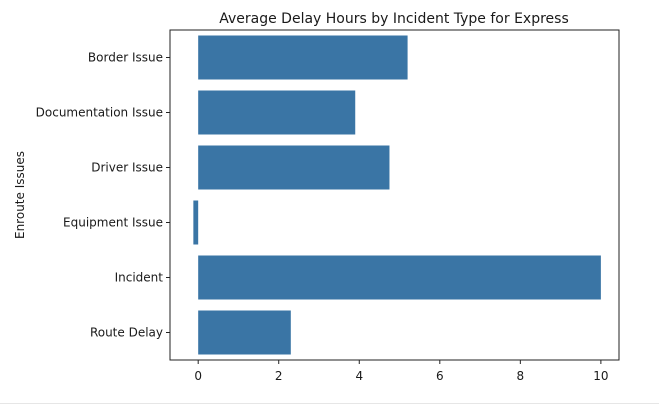  What do you see at coordinates (99, 113) in the screenshot?
I see `y-tick-label: Documentation Issue` at bounding box center [99, 113].